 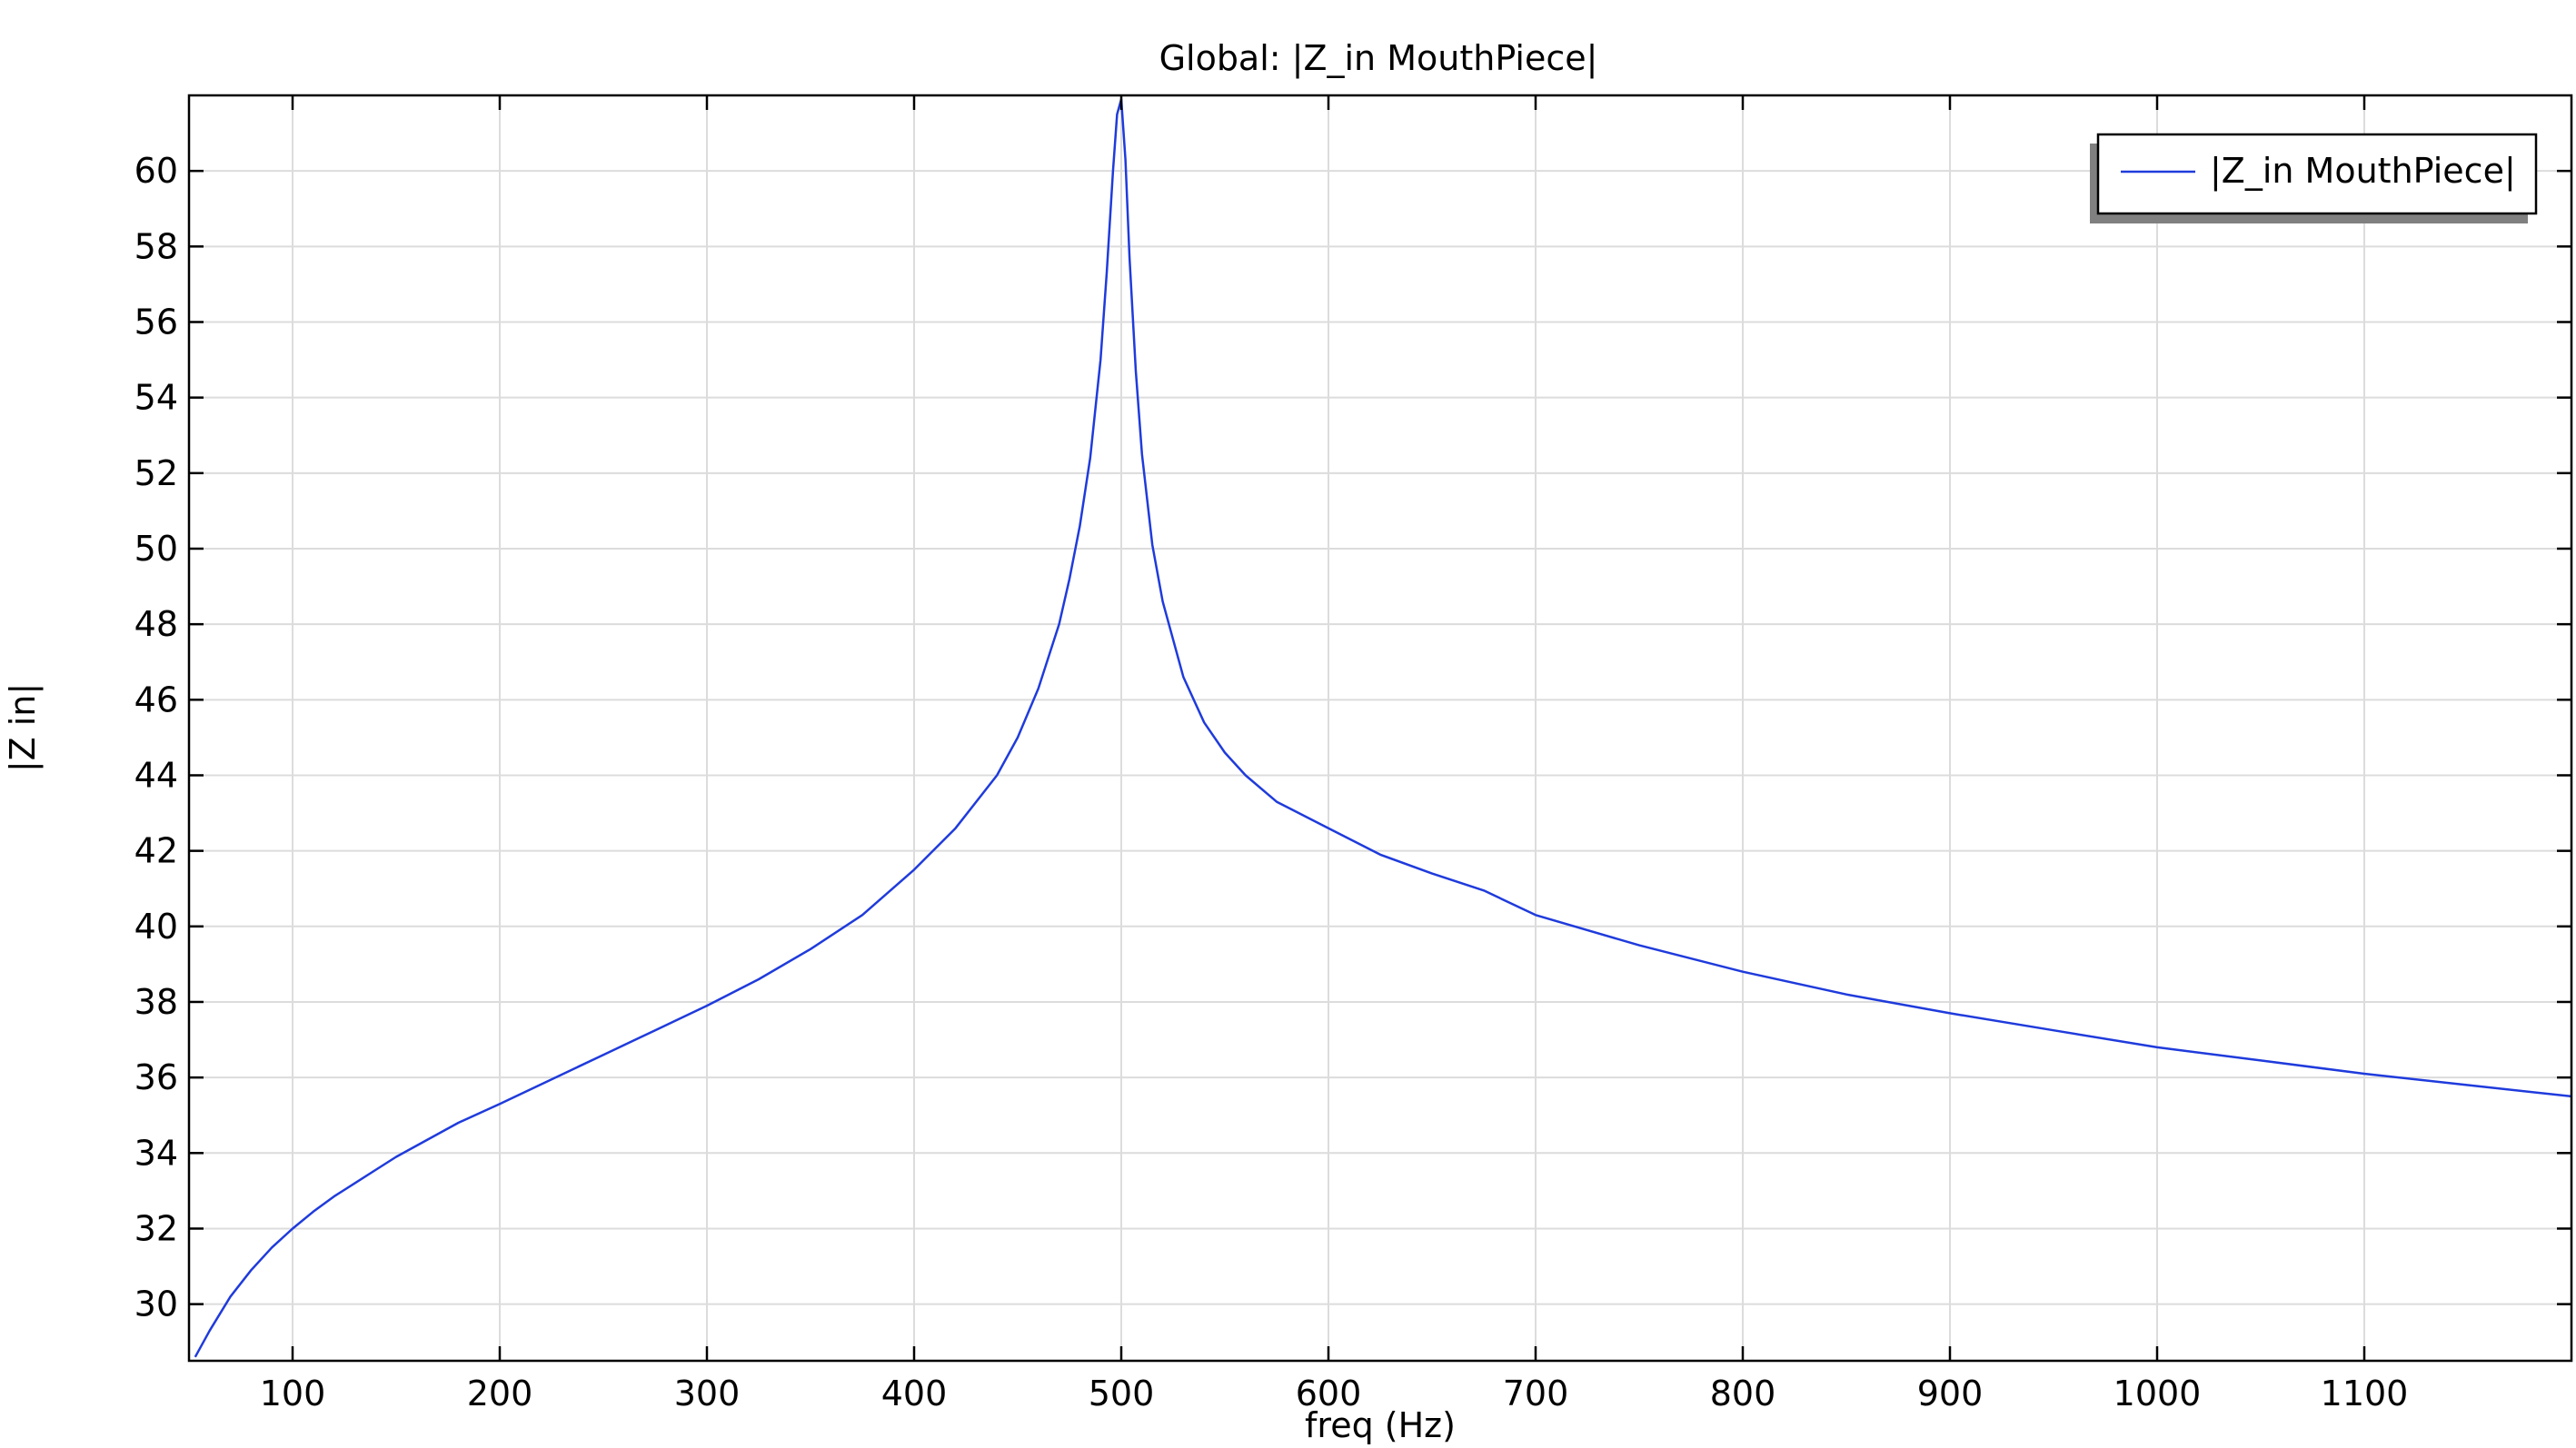 What do you see at coordinates (914, 1394) in the screenshot?
I see `x-tick-label: 400` at bounding box center [914, 1394].